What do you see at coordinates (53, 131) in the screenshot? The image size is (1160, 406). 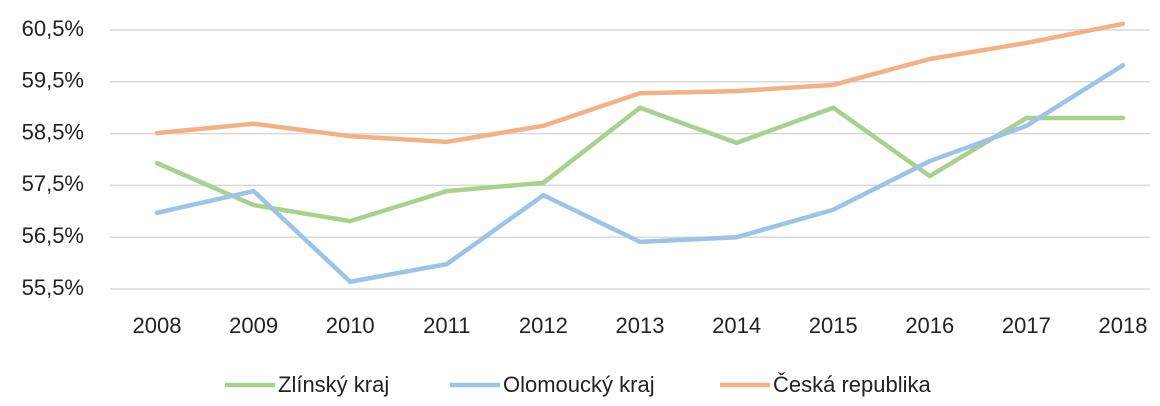 I see `y-tick-label: 58,5%` at bounding box center [53, 131].